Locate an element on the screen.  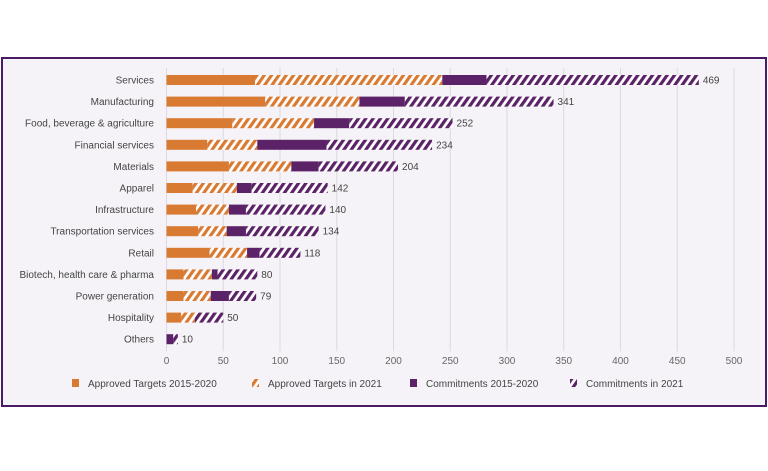
legend-label: Commitments 2015-2020 is located at coordinates (482, 384).